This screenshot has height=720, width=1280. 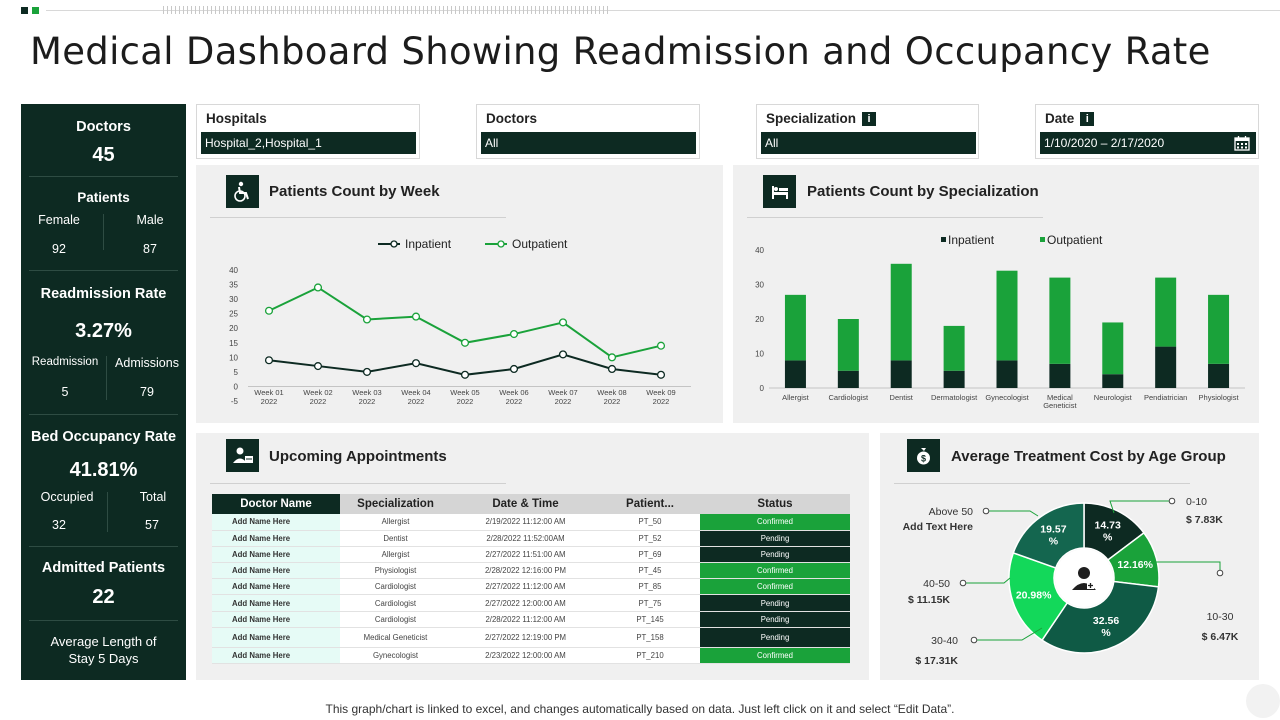 What do you see at coordinates (650, 538) in the screenshot?
I see `patient-cell: PT_52` at bounding box center [650, 538].